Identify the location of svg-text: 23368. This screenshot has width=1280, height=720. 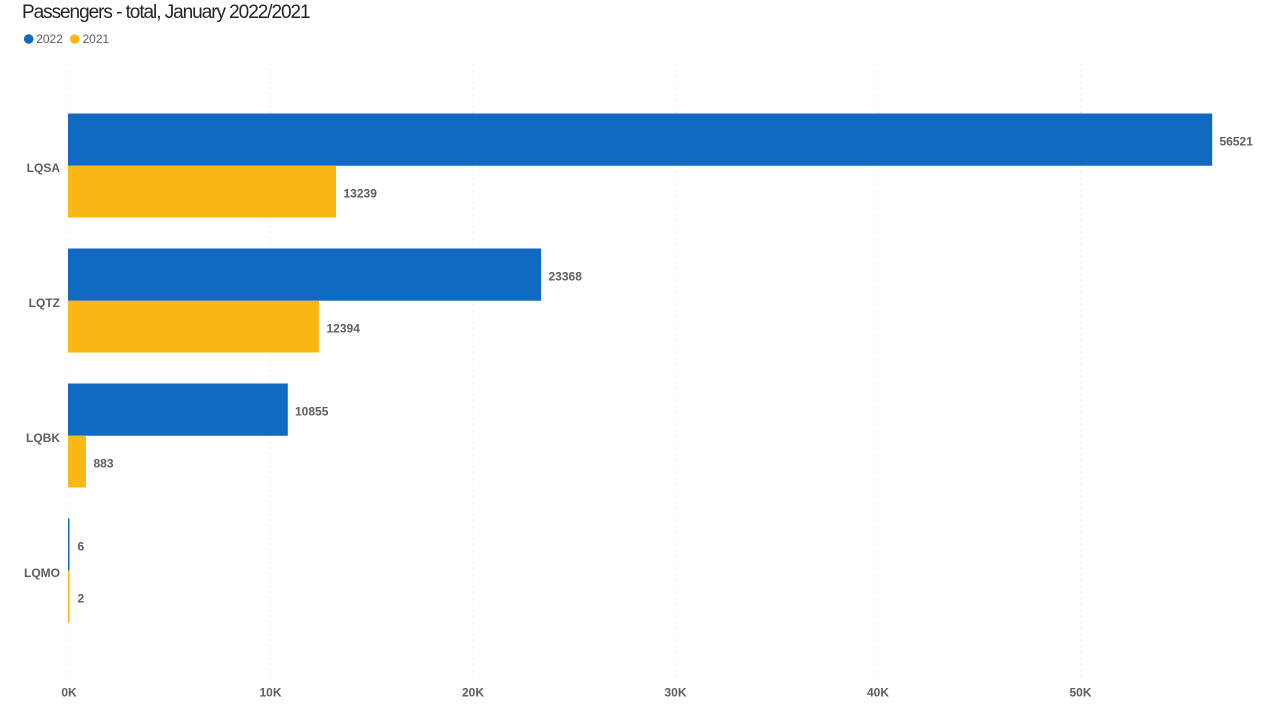
(566, 277).